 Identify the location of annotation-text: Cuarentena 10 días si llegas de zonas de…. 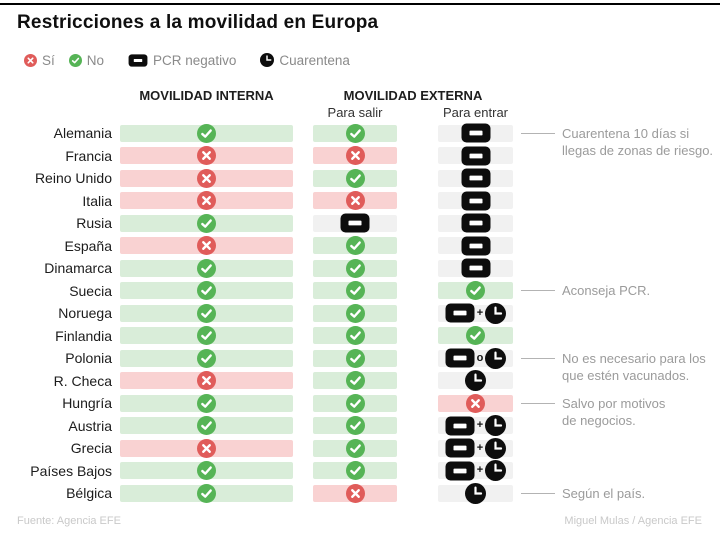
(638, 141).